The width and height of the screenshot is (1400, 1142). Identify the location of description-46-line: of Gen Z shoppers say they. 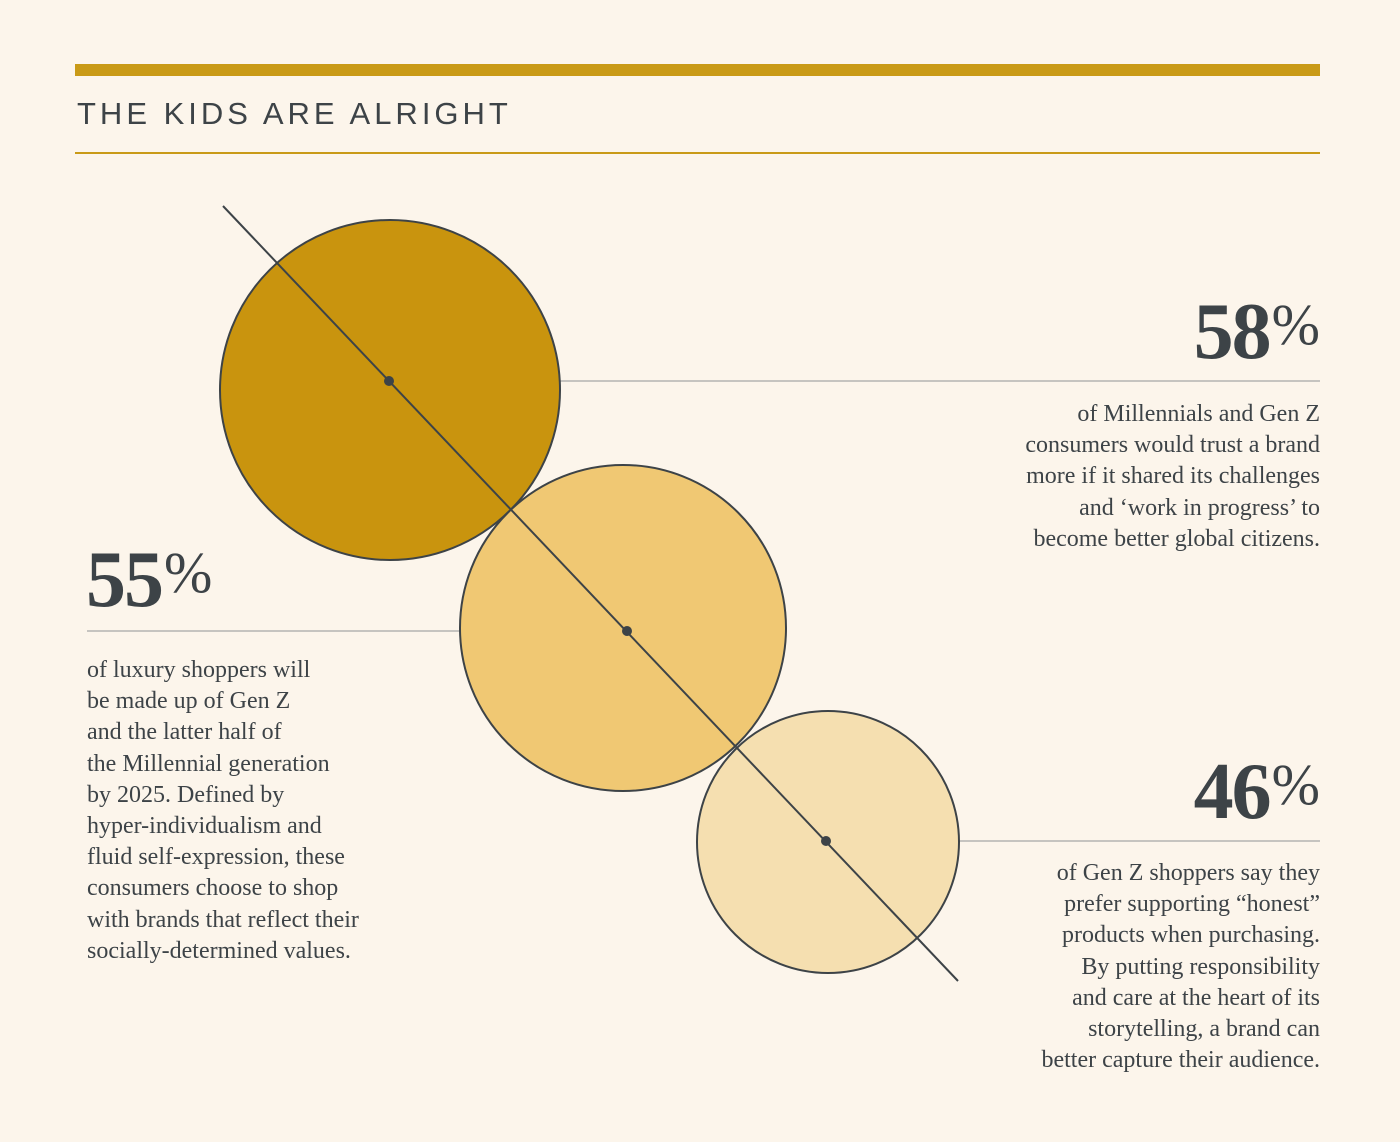
(1188, 873).